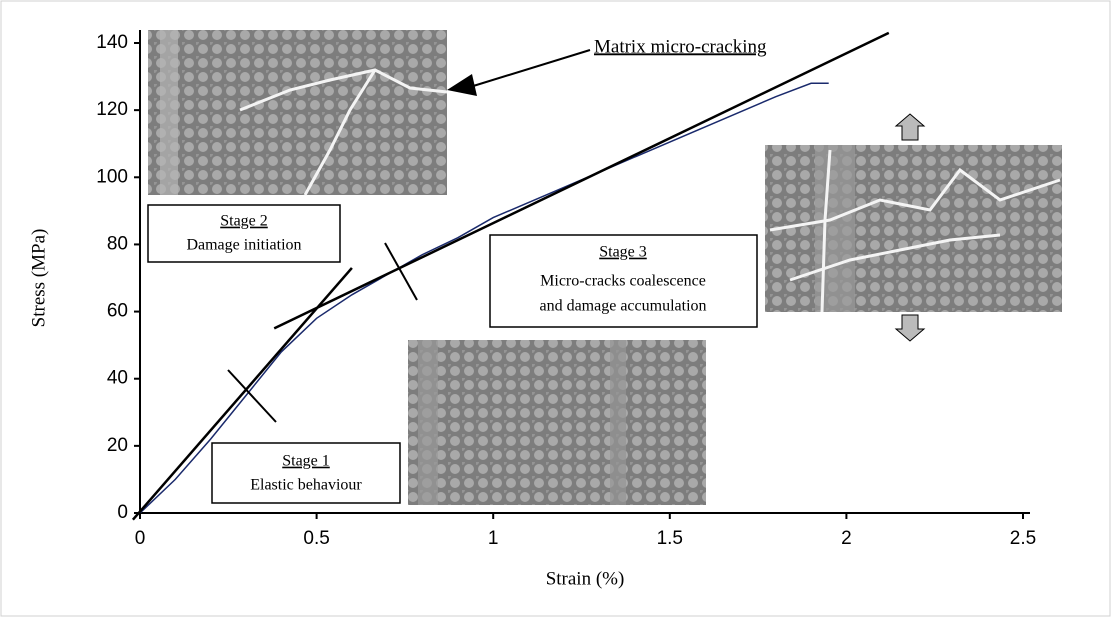 The height and width of the screenshot is (617, 1111). Describe the element at coordinates (585, 578) in the screenshot. I see `x-axis-title: Strain (%)` at that location.